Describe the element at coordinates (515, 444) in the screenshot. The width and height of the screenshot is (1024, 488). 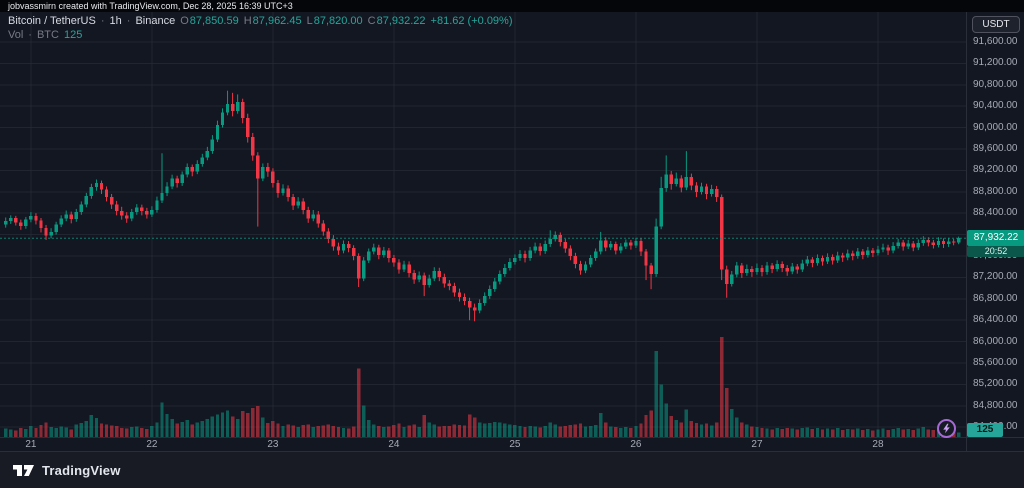
I see `time-axis-tick: 25` at that location.